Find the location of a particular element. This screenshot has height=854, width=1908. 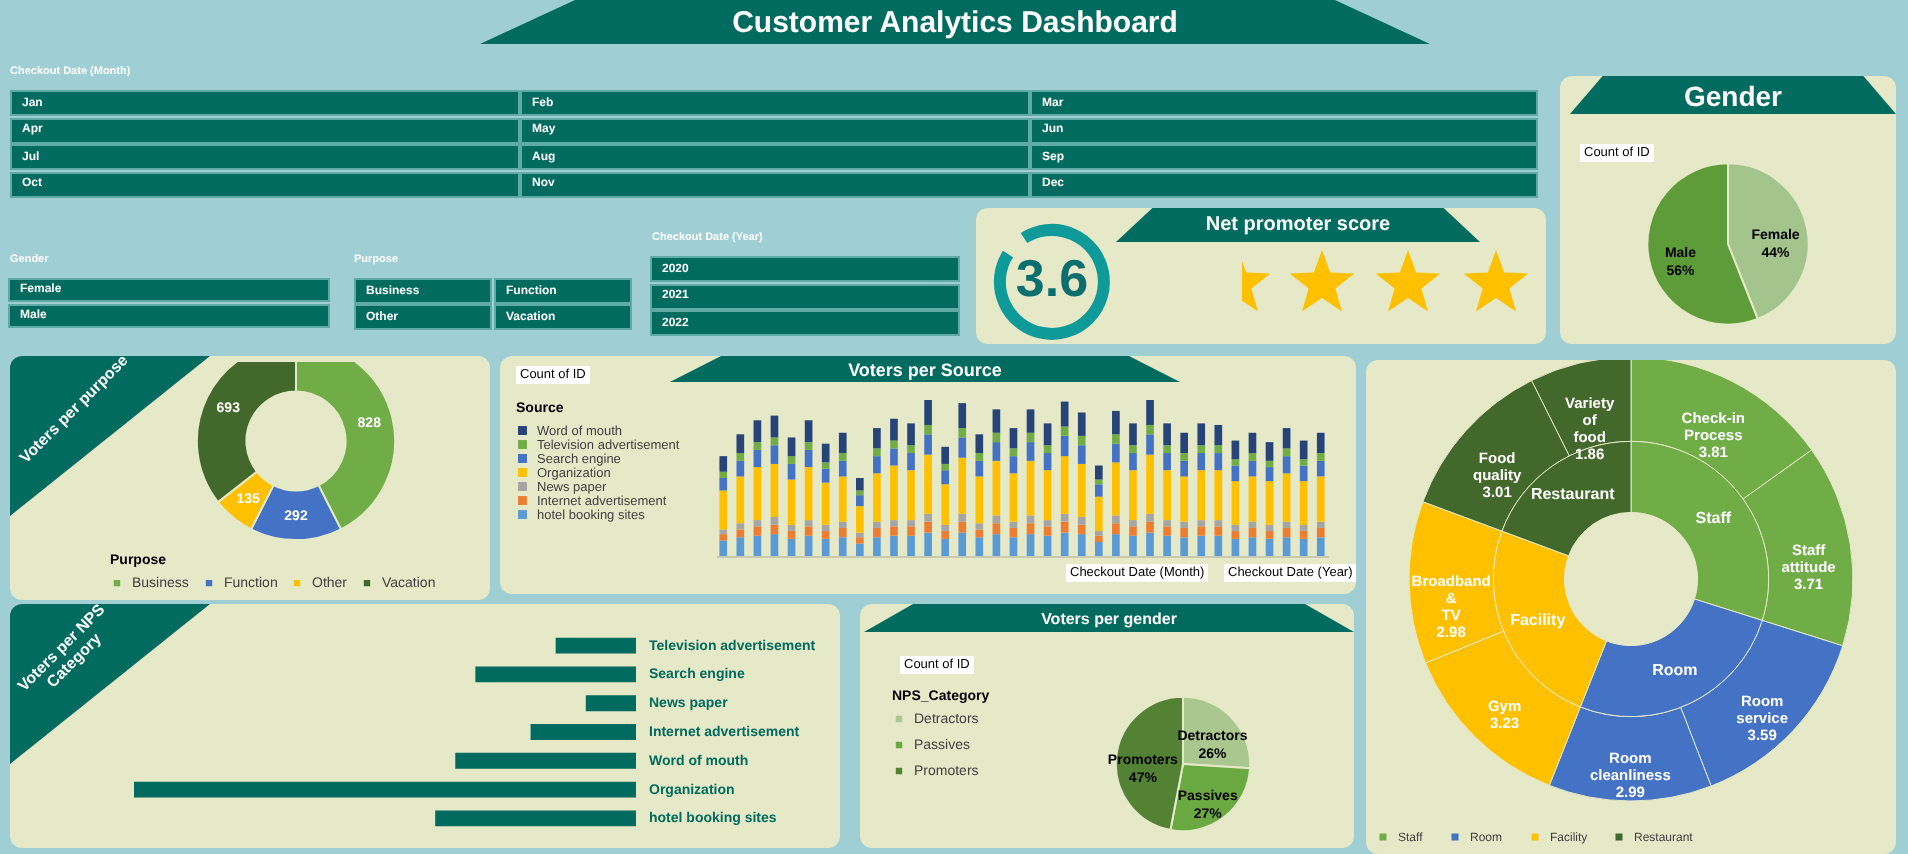

title-banner: Net promoter score is located at coordinates (1298, 225).